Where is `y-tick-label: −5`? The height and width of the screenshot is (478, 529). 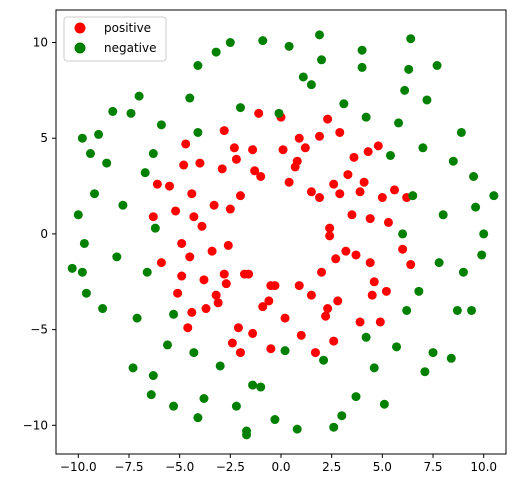 y-tick-label: −5 is located at coordinates (39, 330).